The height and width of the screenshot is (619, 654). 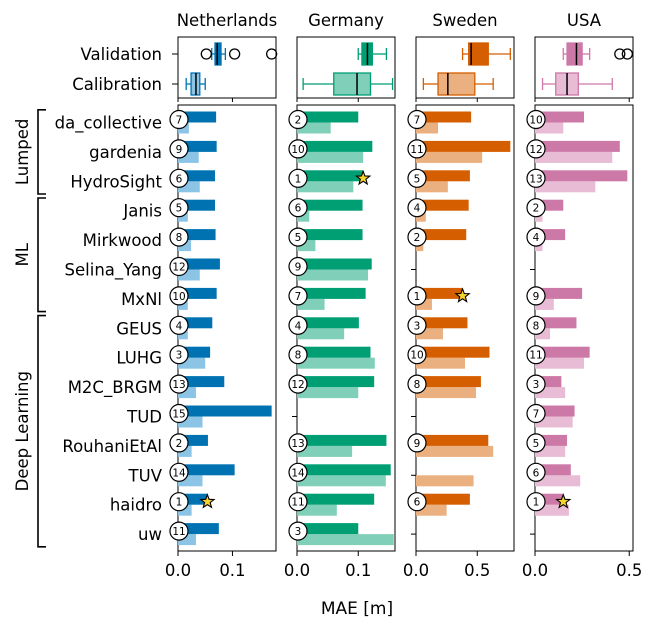 What do you see at coordinates (178, 415) in the screenshot?
I see `rank-label: 15` at bounding box center [178, 415].